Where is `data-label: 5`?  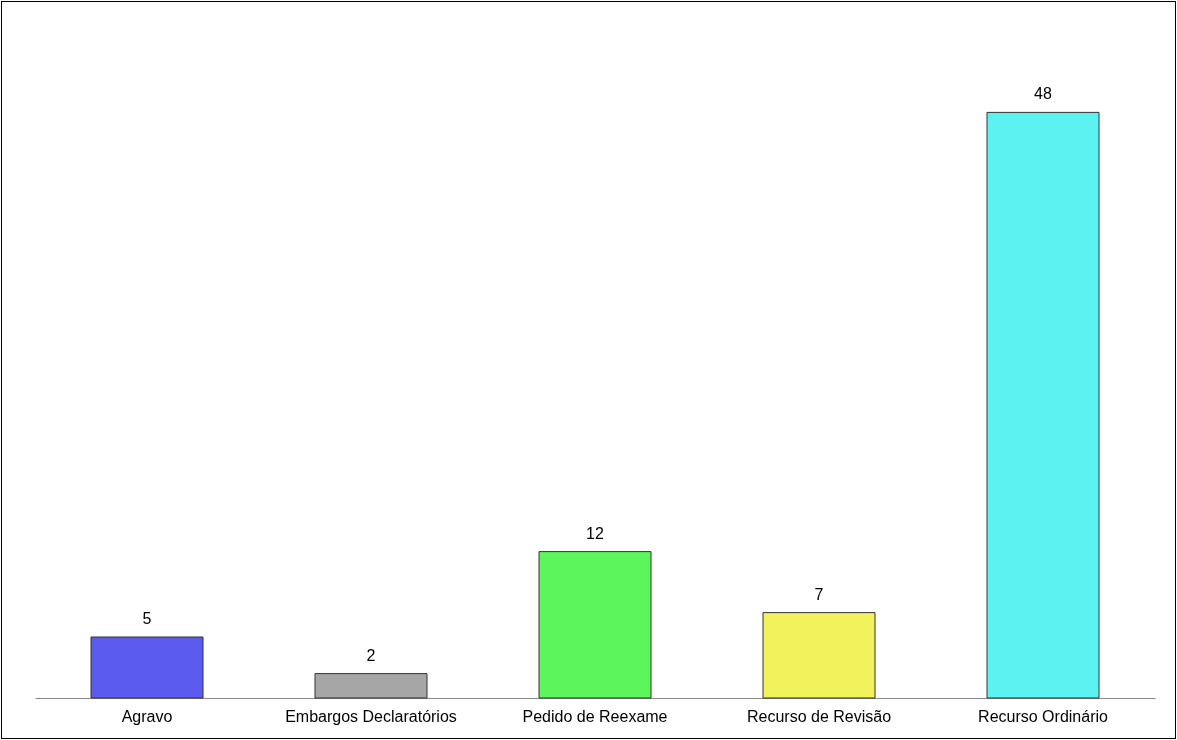 data-label: 5 is located at coordinates (147, 618).